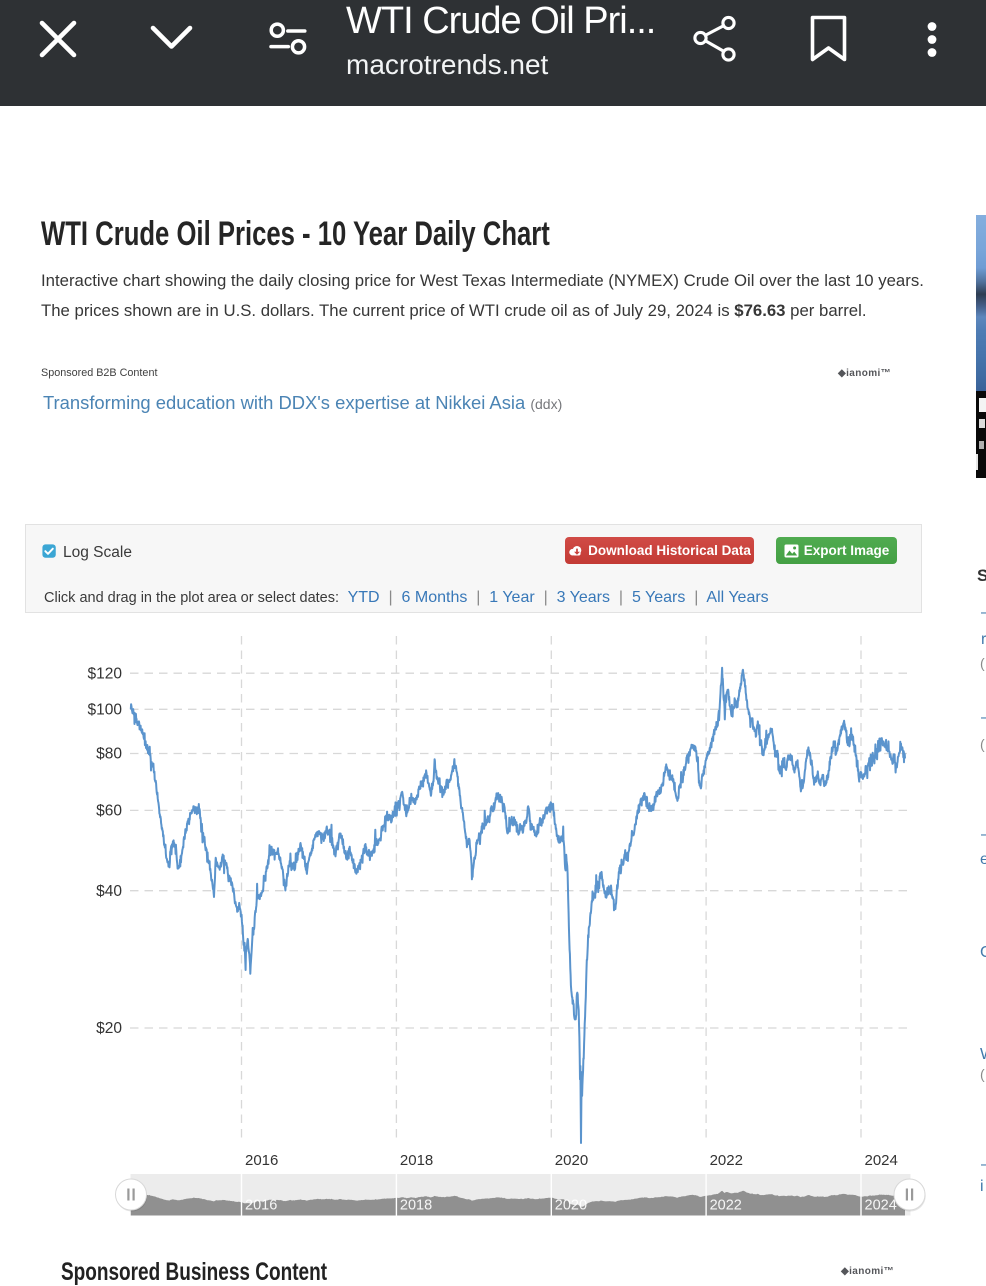 The image size is (986, 1286). Describe the element at coordinates (109, 891) in the screenshot. I see `svg-text: $40` at that location.